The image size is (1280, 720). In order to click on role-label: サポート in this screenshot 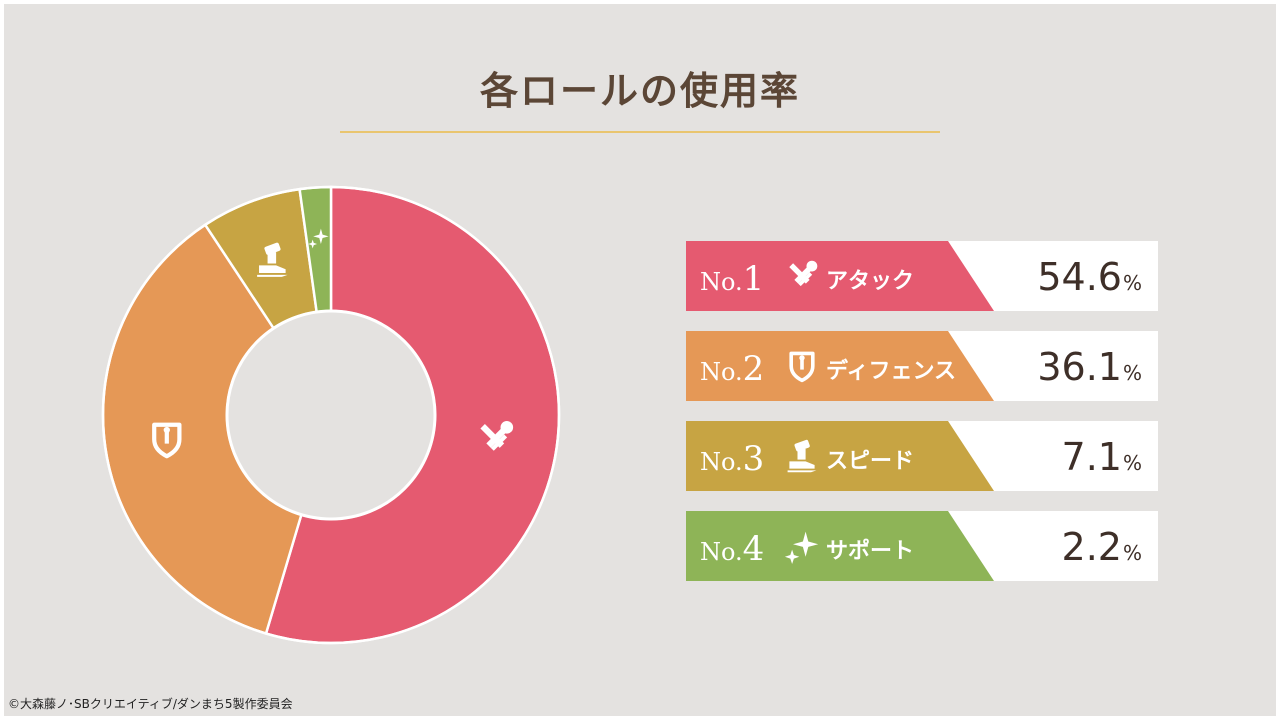, I will do `click(870, 551)`.